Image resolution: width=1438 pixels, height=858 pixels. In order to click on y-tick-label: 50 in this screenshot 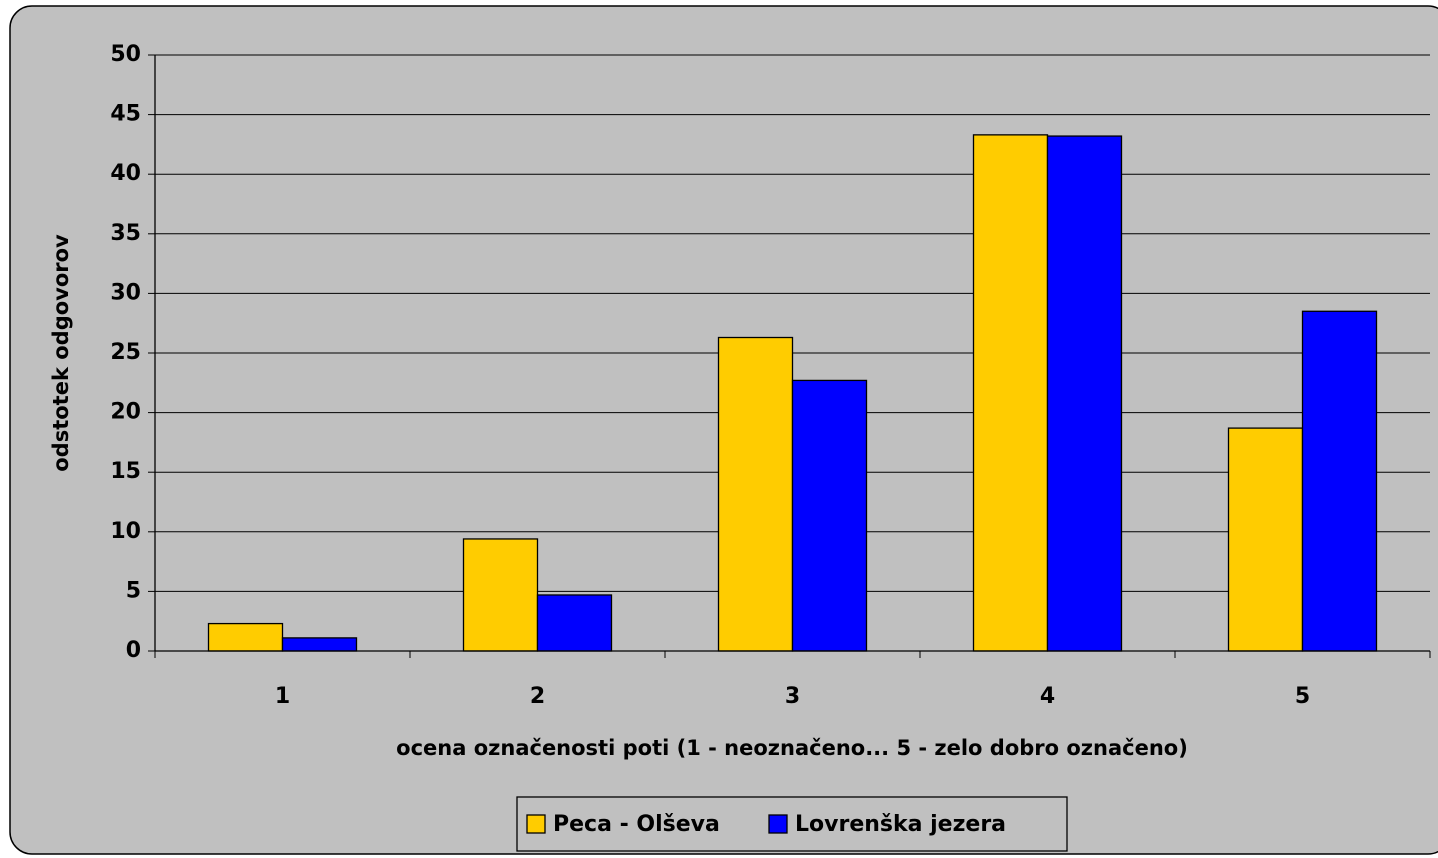, I will do `click(125, 54)`.